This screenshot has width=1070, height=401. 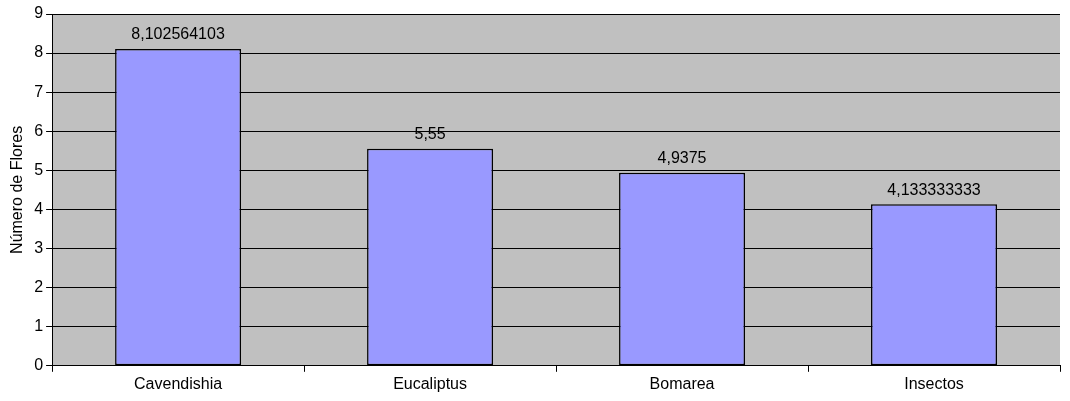 I want to click on x-tick-label: Insectos, so click(x=934, y=383).